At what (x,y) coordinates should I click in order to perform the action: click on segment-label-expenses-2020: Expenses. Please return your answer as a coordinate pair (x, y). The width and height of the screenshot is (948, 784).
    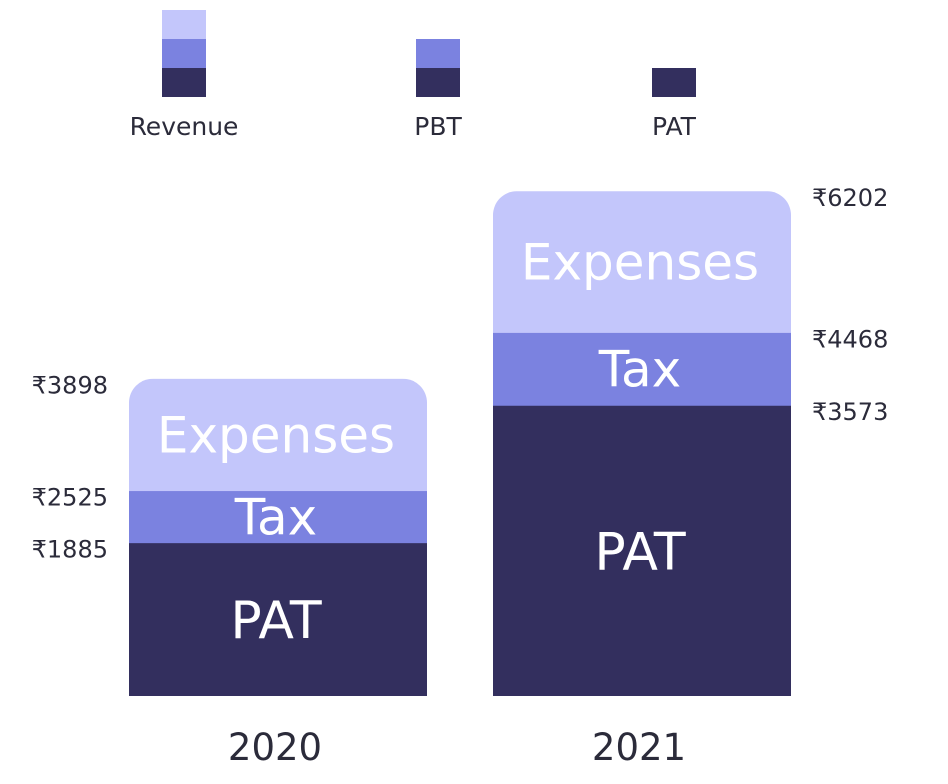
    Looking at the image, I should click on (276, 436).